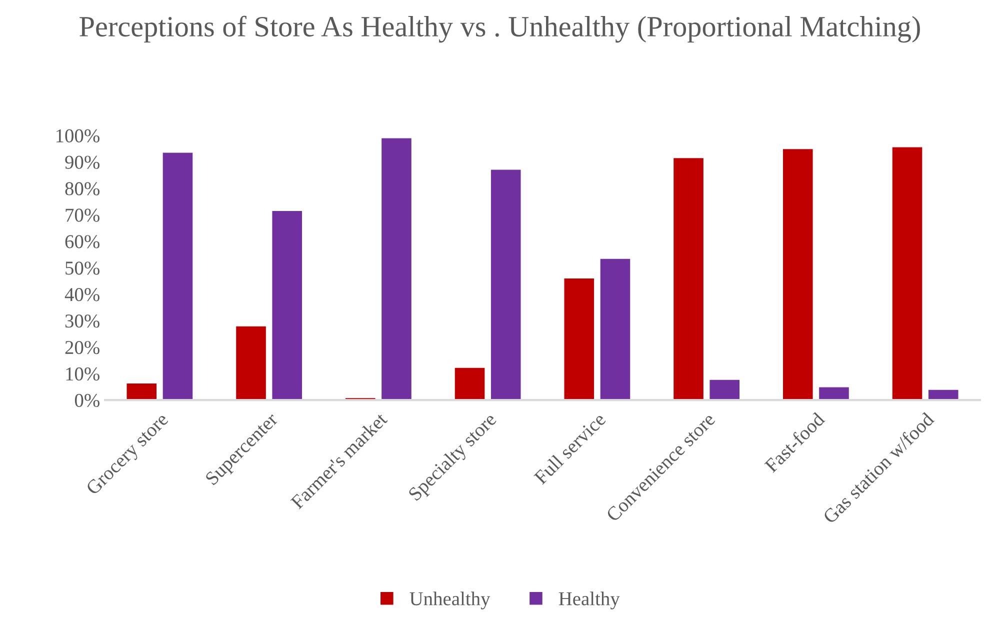 This screenshot has height=630, width=1000. Describe the element at coordinates (82, 162) in the screenshot. I see `y-tick-label: 90%` at that location.